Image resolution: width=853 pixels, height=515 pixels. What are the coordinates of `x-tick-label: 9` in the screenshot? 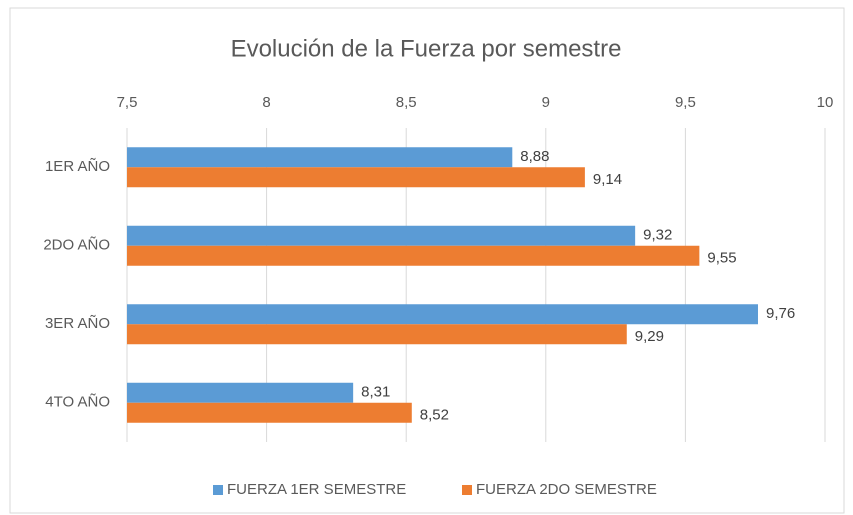 It's located at (546, 102).